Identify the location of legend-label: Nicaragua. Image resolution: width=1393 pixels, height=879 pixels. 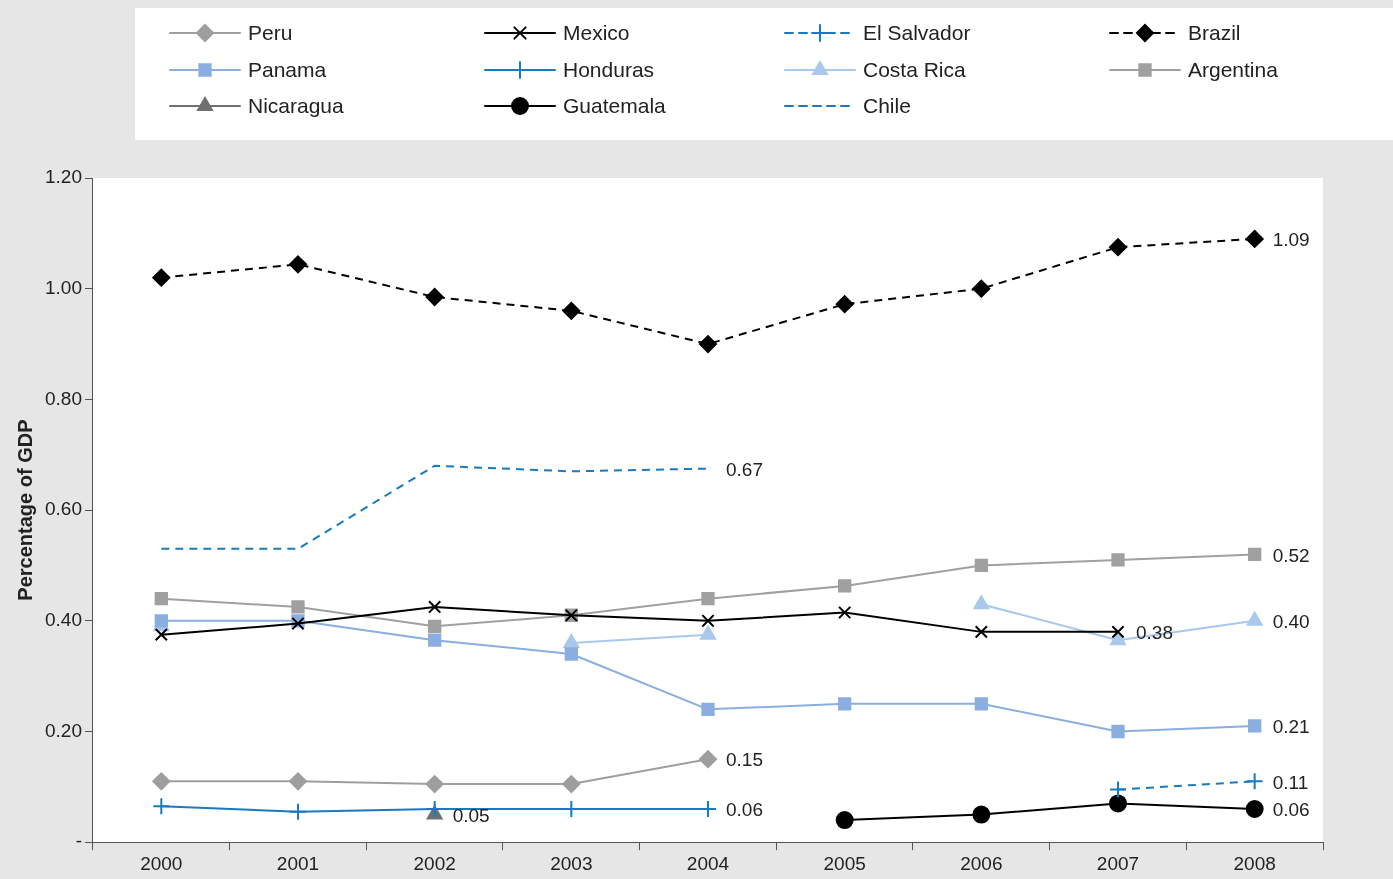
(296, 105).